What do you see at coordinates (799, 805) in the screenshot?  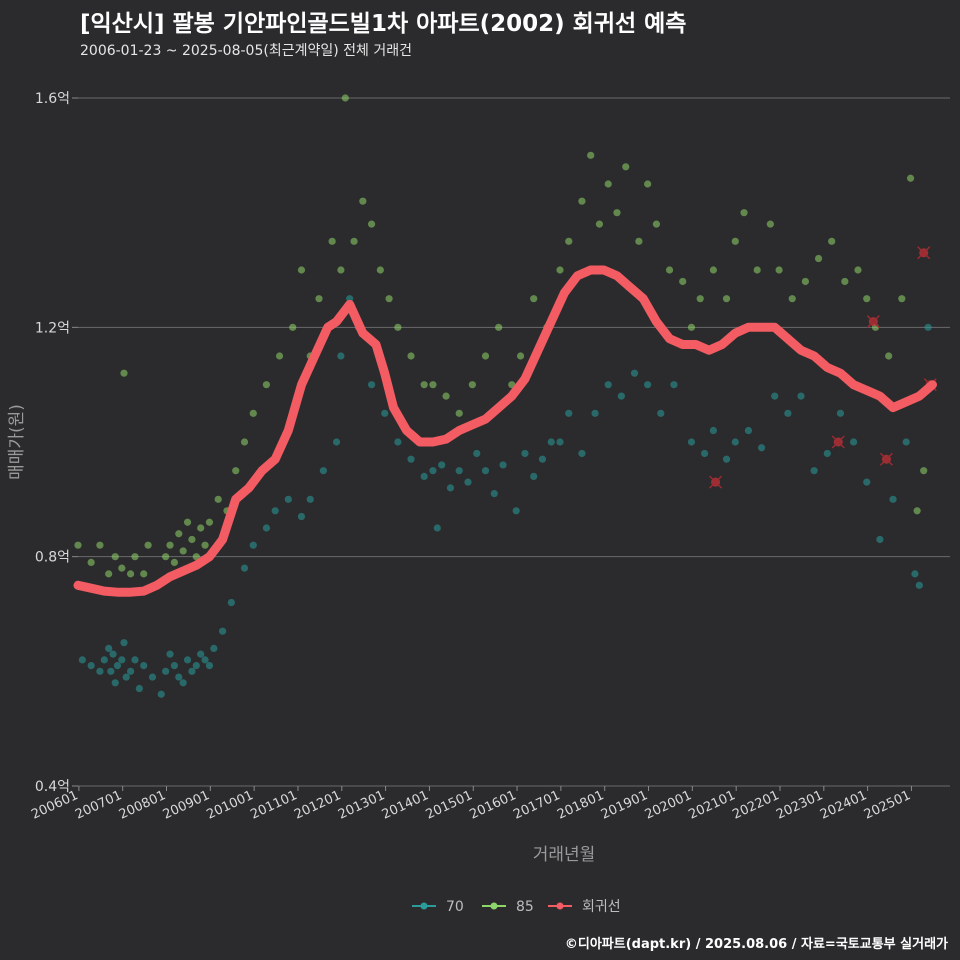 I see `x-tick-label: 202301` at bounding box center [799, 805].